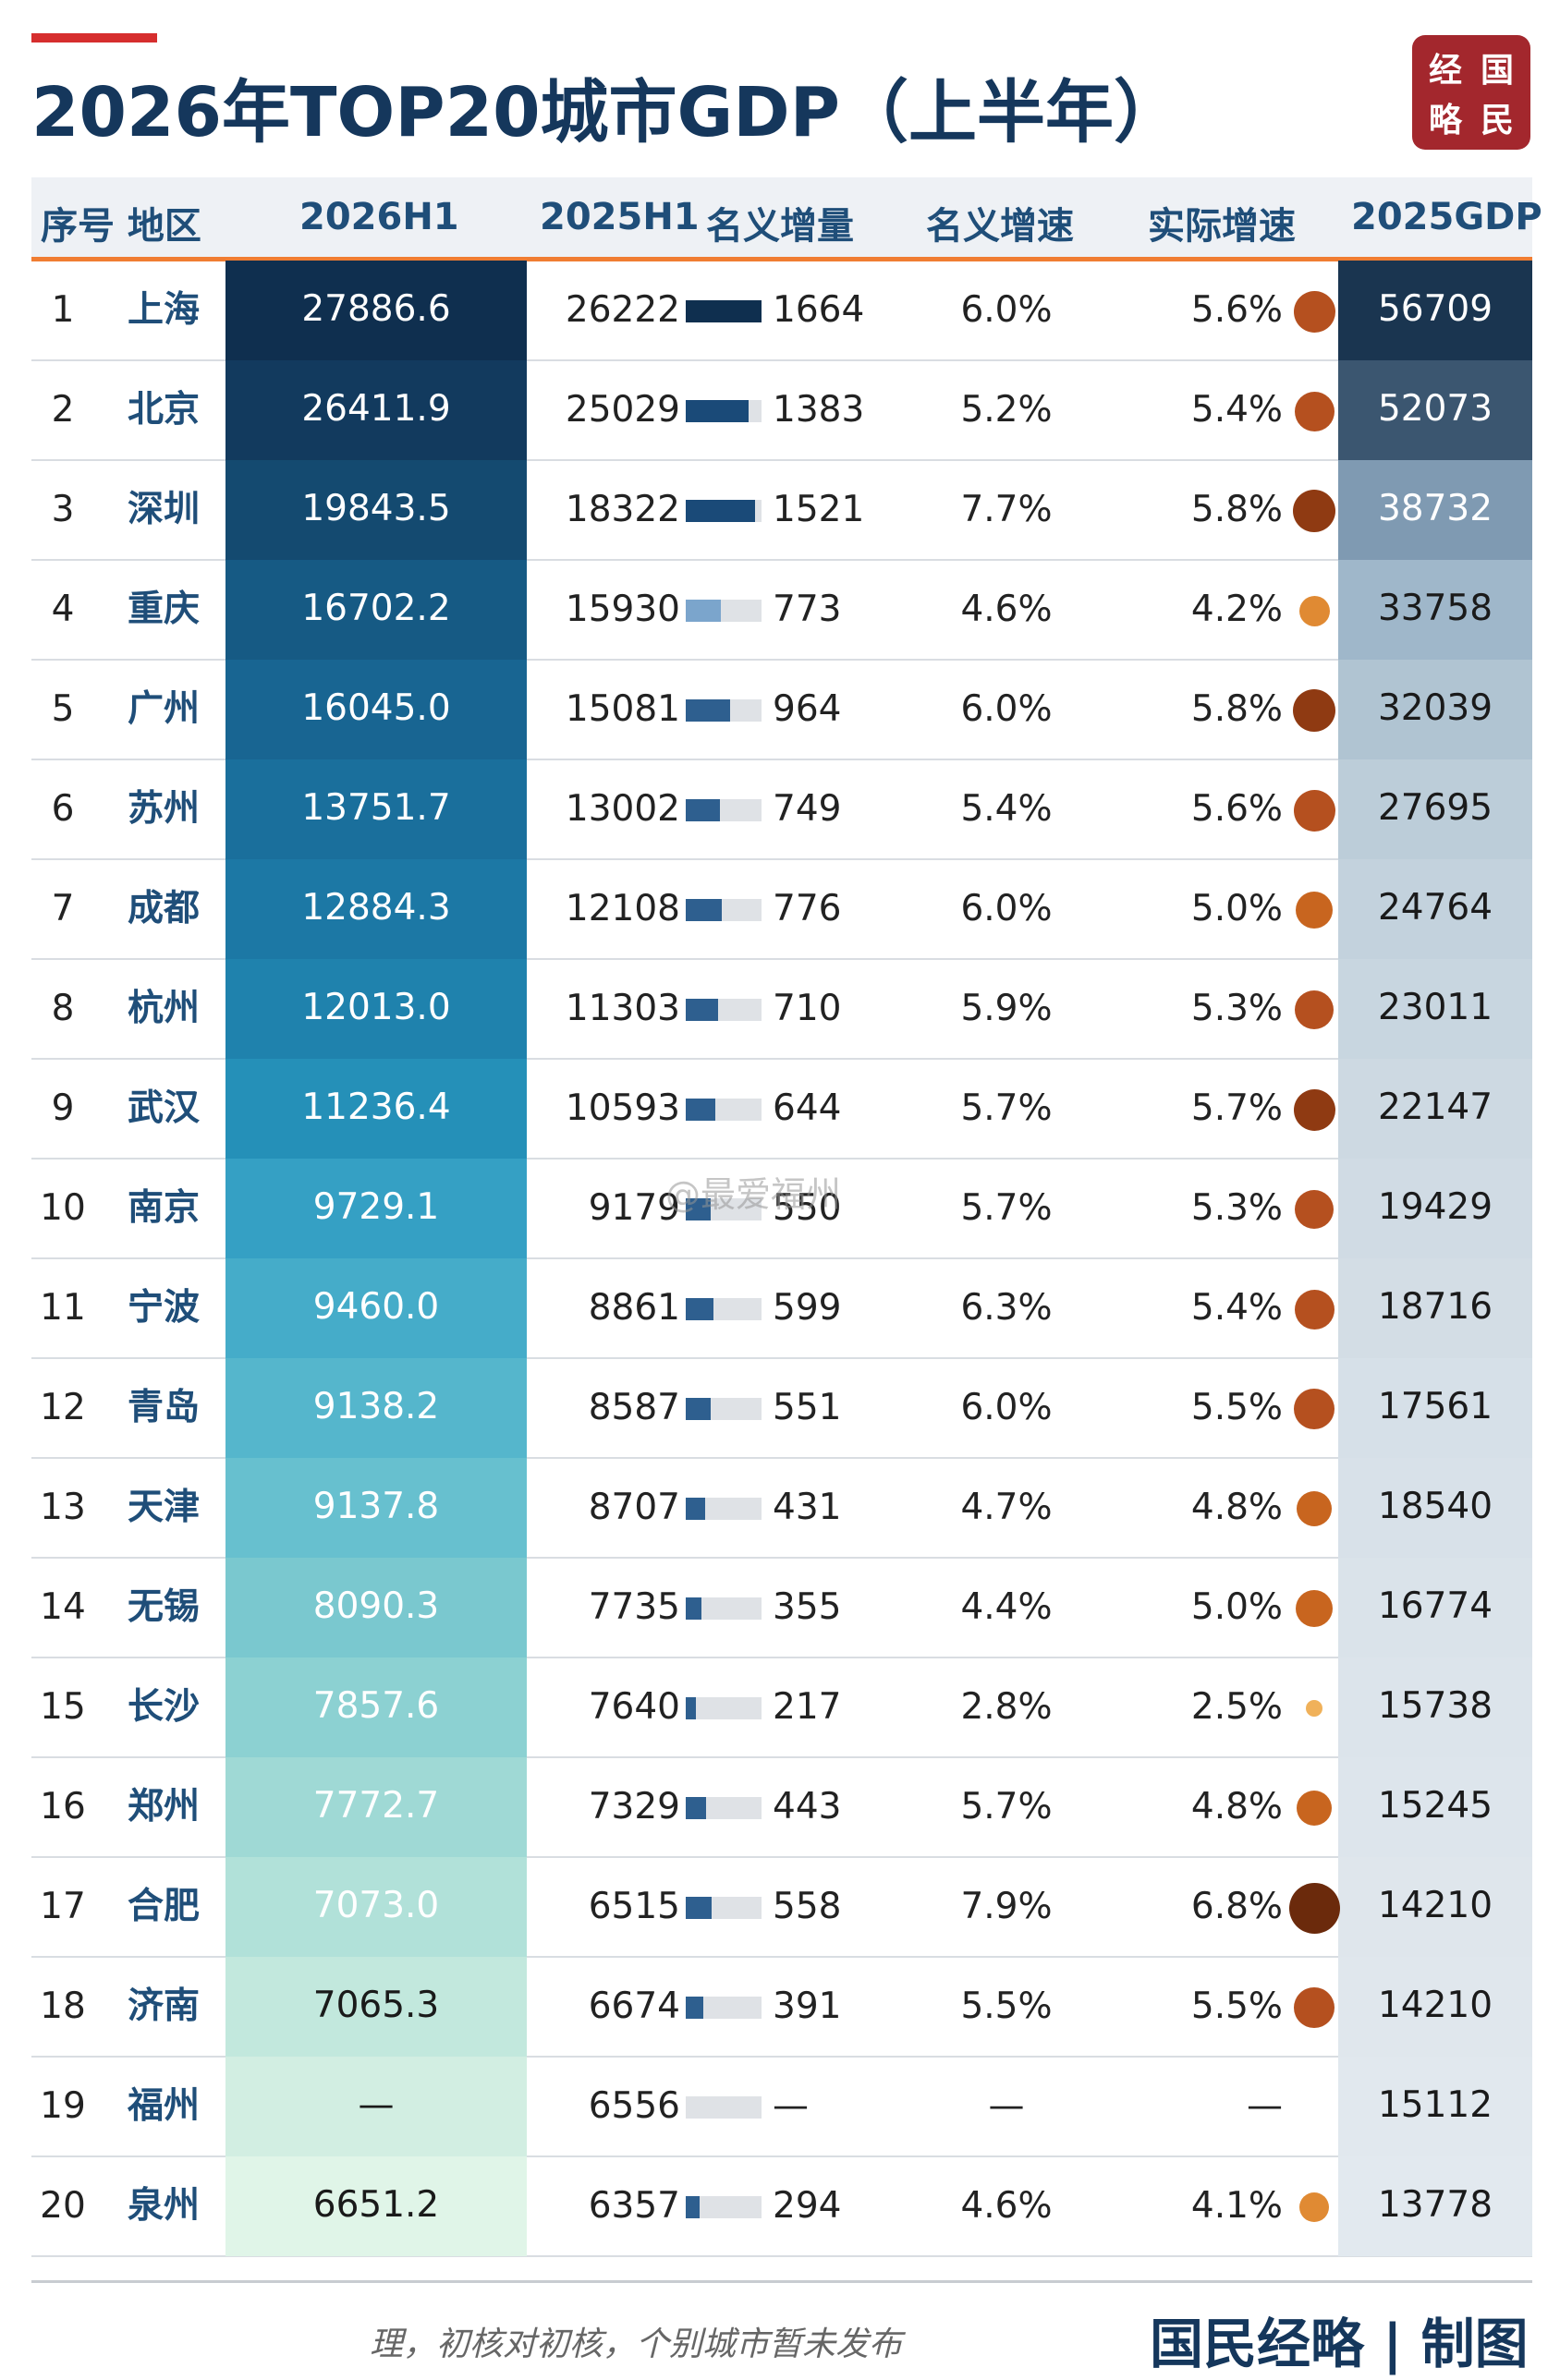 This screenshot has height=2380, width=1560. What do you see at coordinates (164, 1108) in the screenshot?
I see `city-cell: 武汉` at bounding box center [164, 1108].